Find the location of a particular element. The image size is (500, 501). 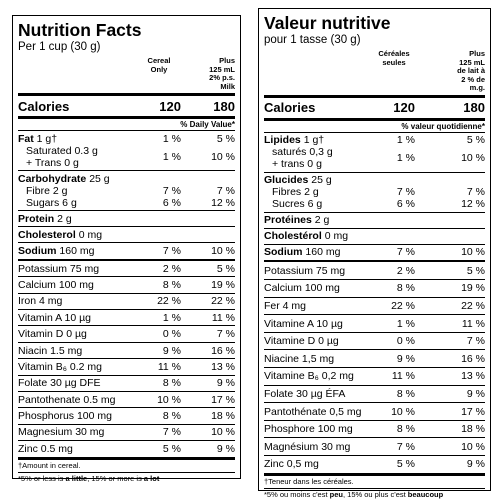

micronutrient-label: Iron 4 mg is located at coordinates (40, 301).